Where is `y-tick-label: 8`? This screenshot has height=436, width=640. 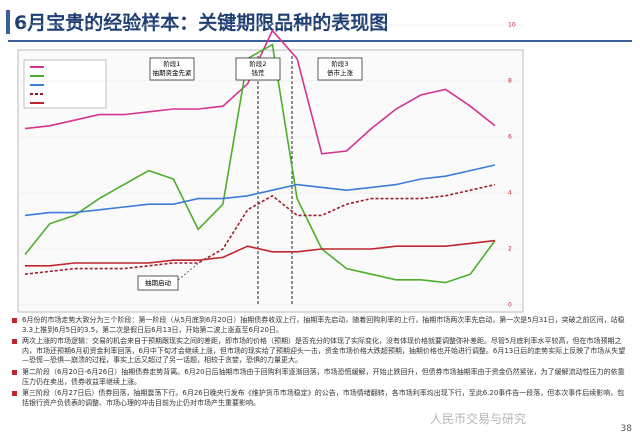 y-tick-label: 8 is located at coordinates (510, 81).